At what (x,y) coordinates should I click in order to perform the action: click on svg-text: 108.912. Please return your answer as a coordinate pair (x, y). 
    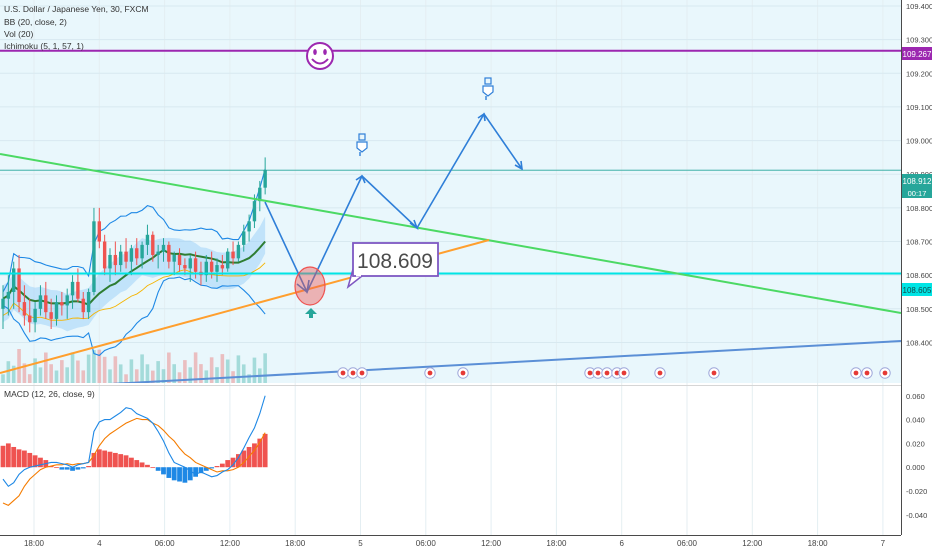
    Looking at the image, I should click on (917, 181).